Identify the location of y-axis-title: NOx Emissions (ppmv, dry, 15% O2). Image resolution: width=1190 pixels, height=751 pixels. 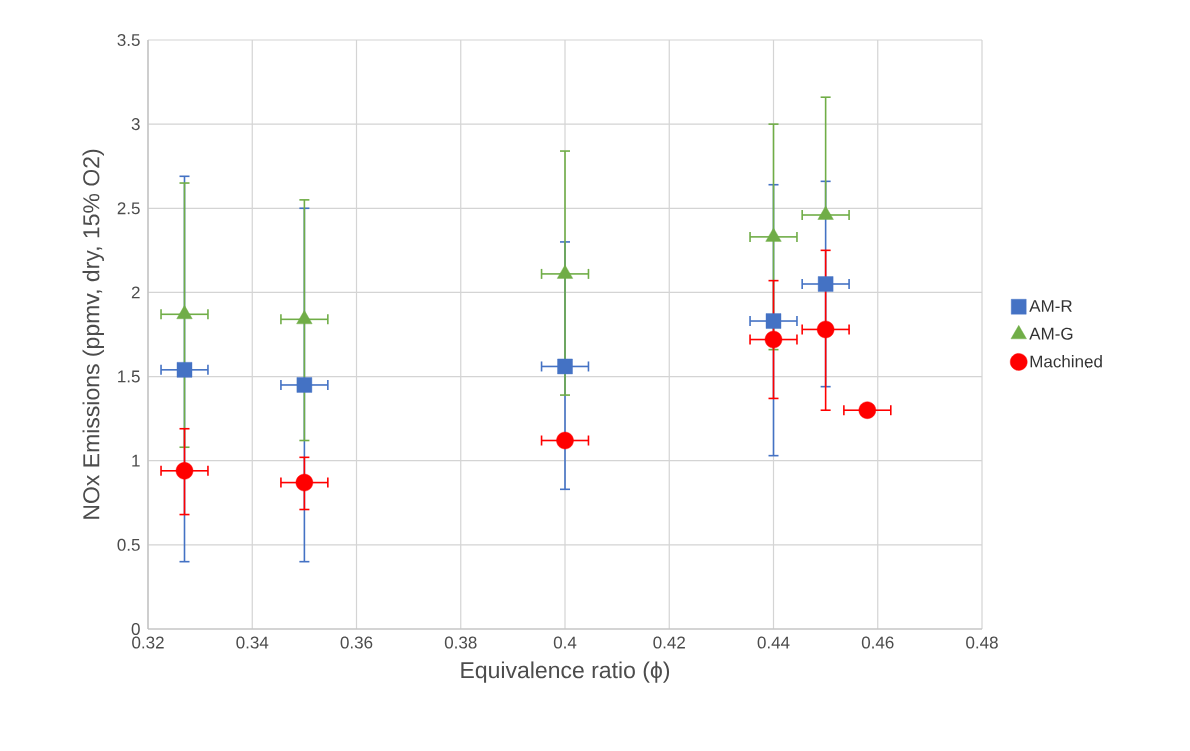
(93, 334).